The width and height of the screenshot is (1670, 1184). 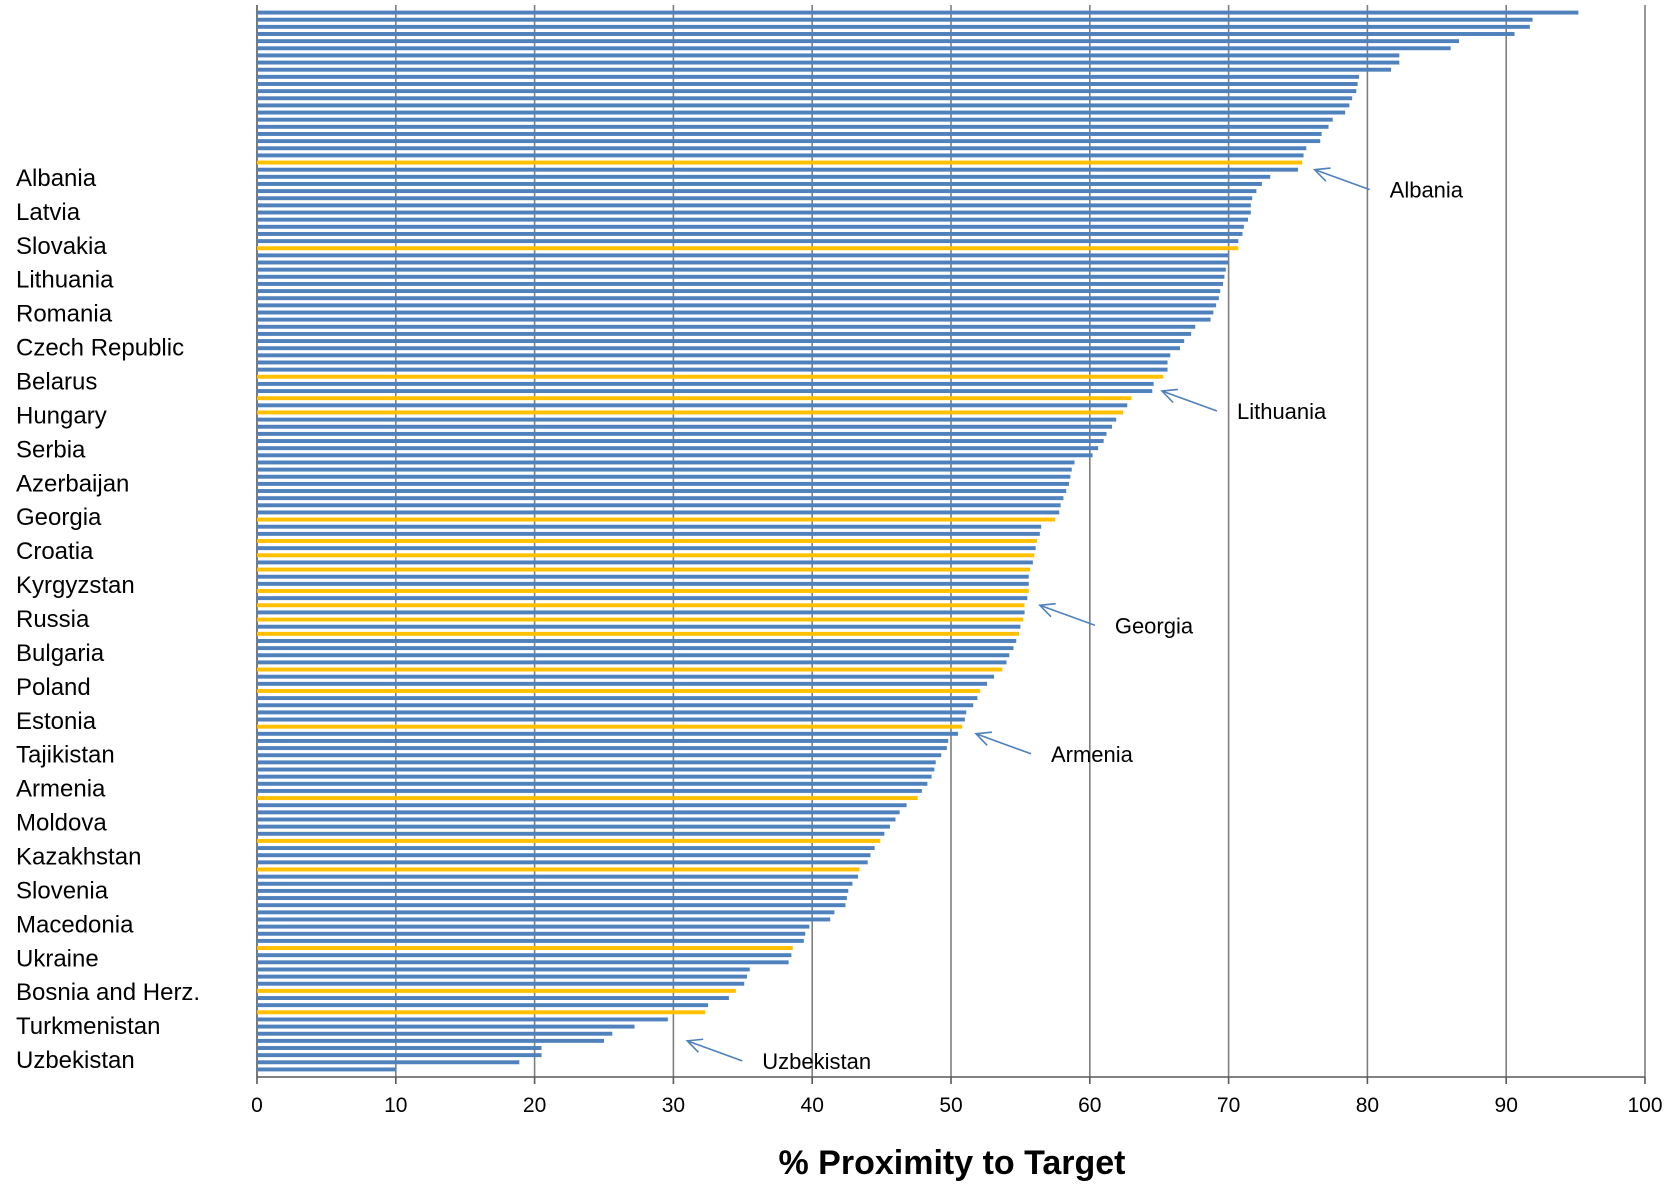 What do you see at coordinates (60, 653) in the screenshot?
I see `country-label-14: Bulgaria` at bounding box center [60, 653].